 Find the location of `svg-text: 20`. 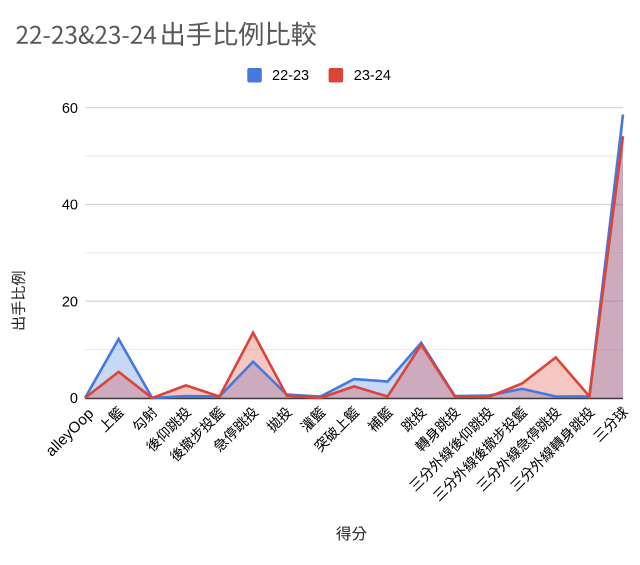

svg-text: 20 is located at coordinates (70, 302).